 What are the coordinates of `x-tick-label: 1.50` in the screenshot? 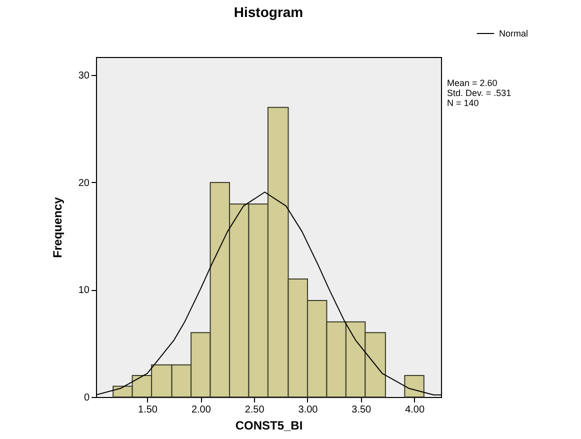 It's located at (148, 410).